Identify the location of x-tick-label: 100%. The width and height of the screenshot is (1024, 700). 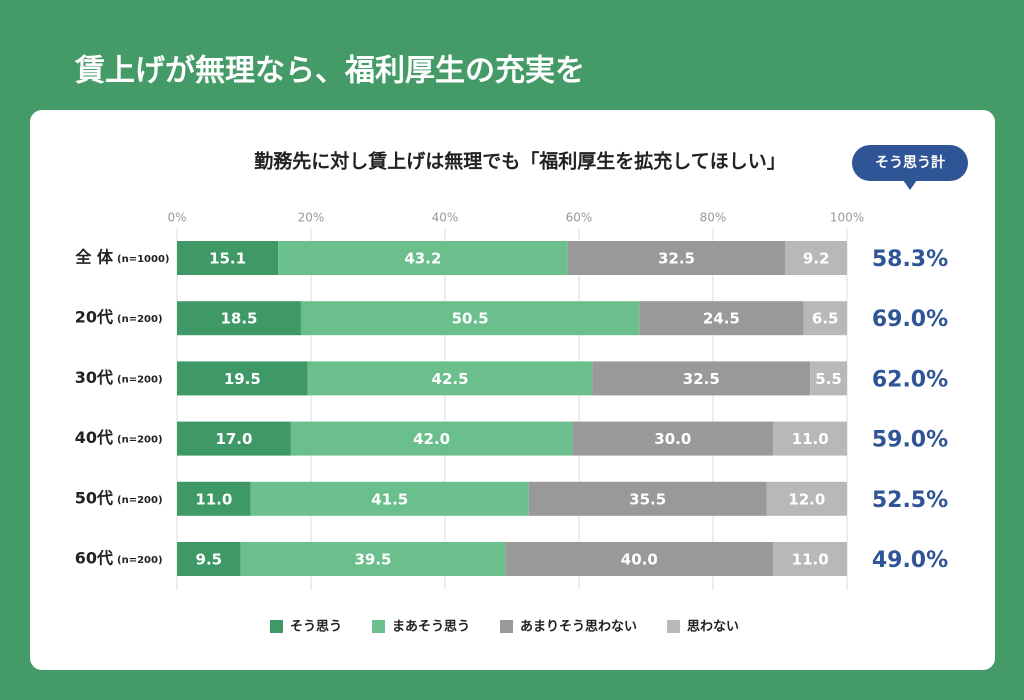
(847, 218).